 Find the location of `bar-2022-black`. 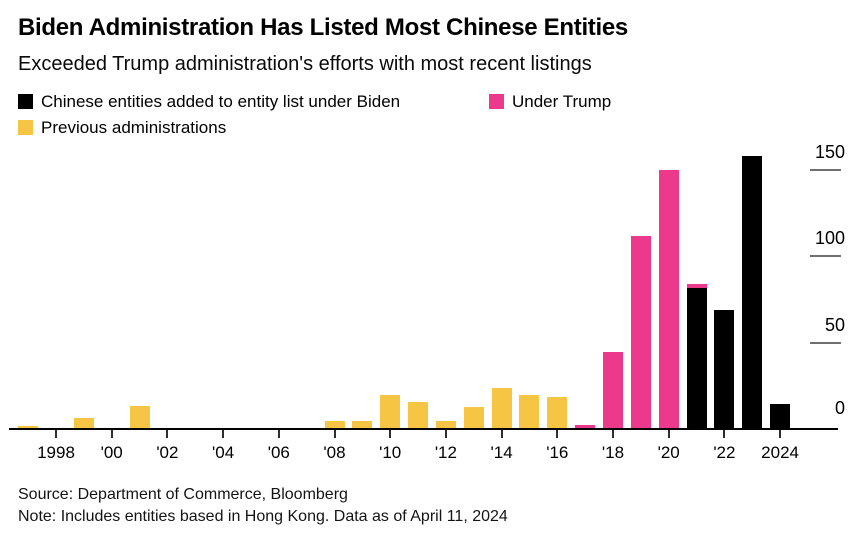

bar-2022-black is located at coordinates (724, 369).